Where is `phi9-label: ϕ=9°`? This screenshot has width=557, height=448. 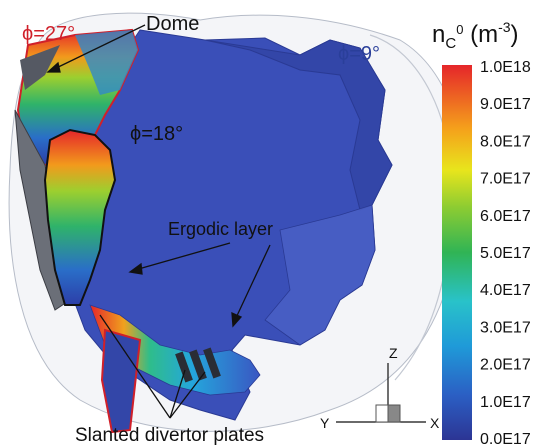 phi9-label: ϕ=9° is located at coordinates (359, 54).